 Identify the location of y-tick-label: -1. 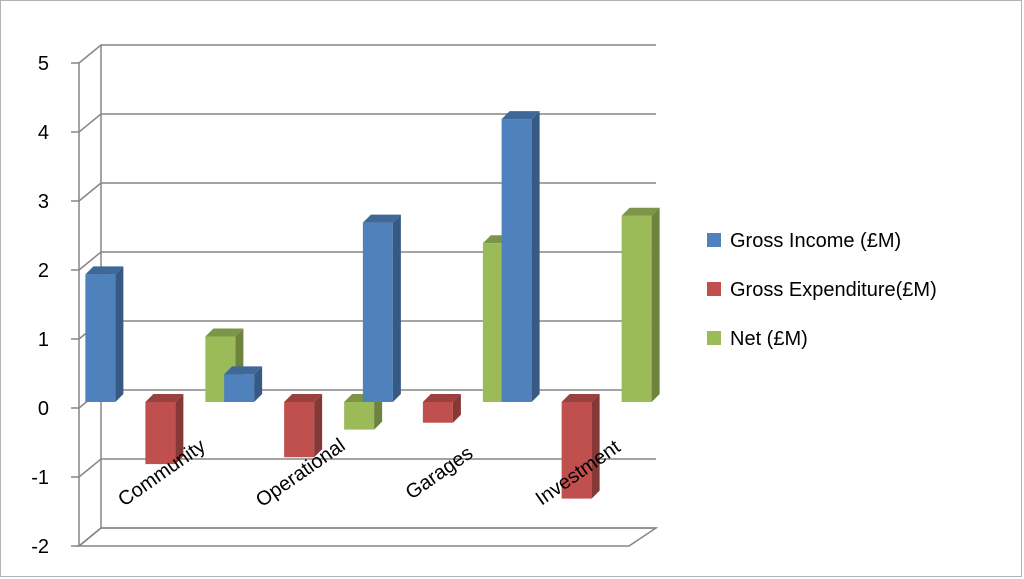
(40, 478).